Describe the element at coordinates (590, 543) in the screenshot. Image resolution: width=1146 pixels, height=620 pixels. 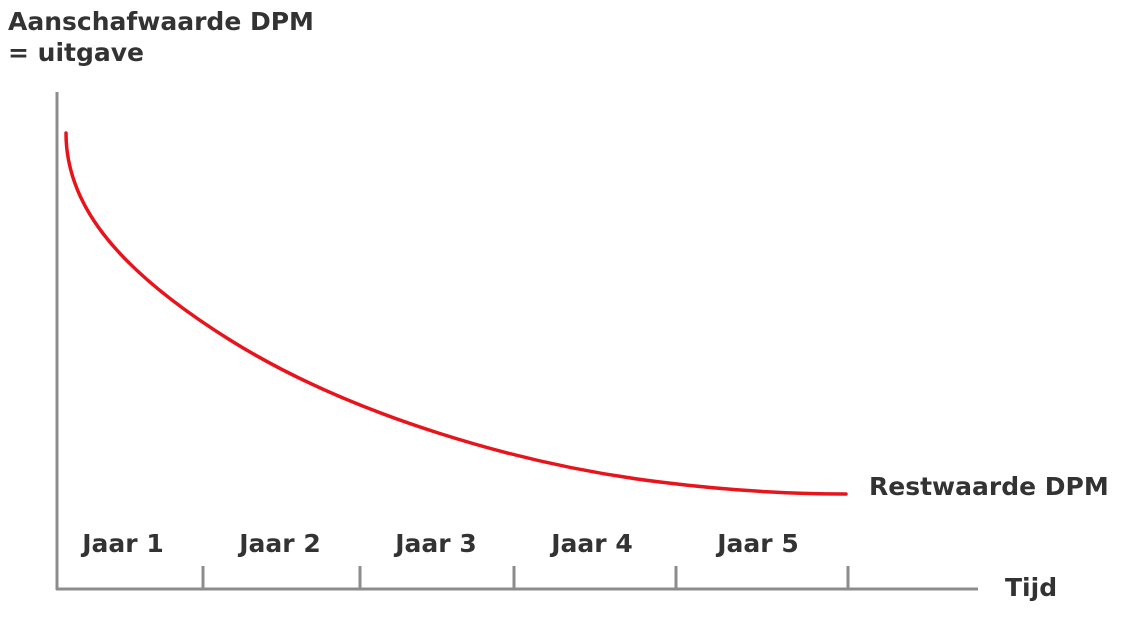
I see `x-axis-category-label: Jaar 4` at that location.